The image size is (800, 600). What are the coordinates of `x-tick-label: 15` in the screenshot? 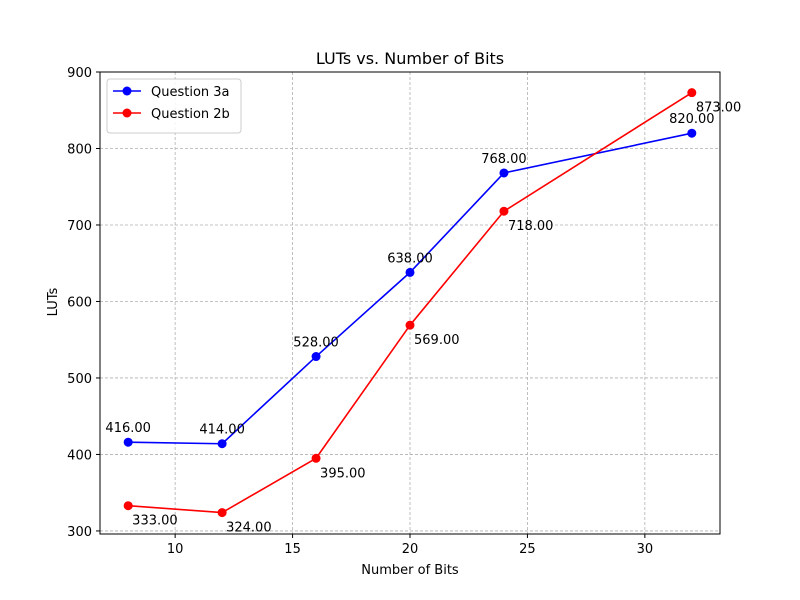 It's located at (292, 549).